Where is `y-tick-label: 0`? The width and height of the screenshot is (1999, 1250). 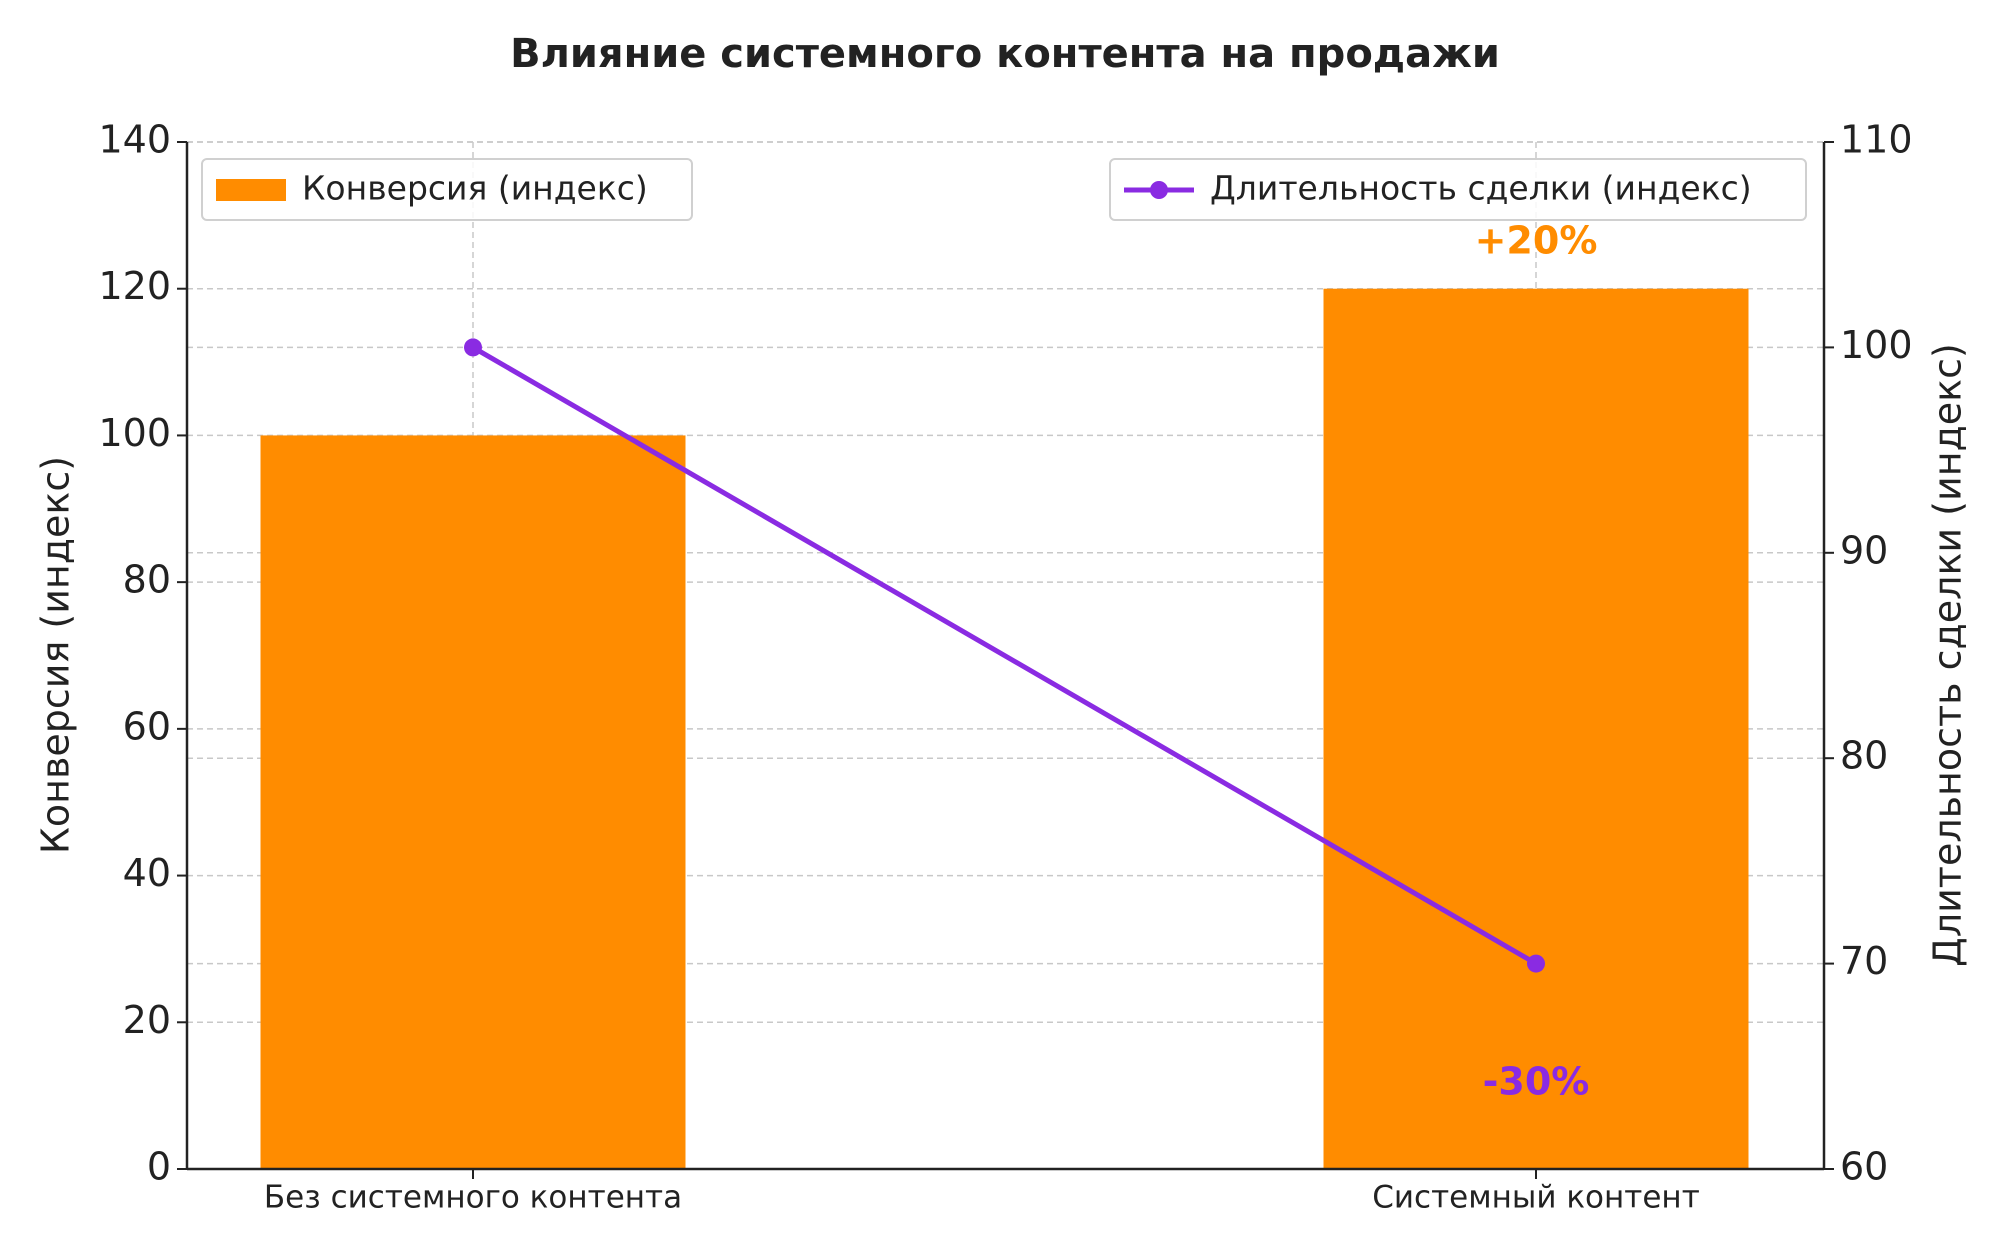
y-tick-label: 0 is located at coordinates (159, 1167).